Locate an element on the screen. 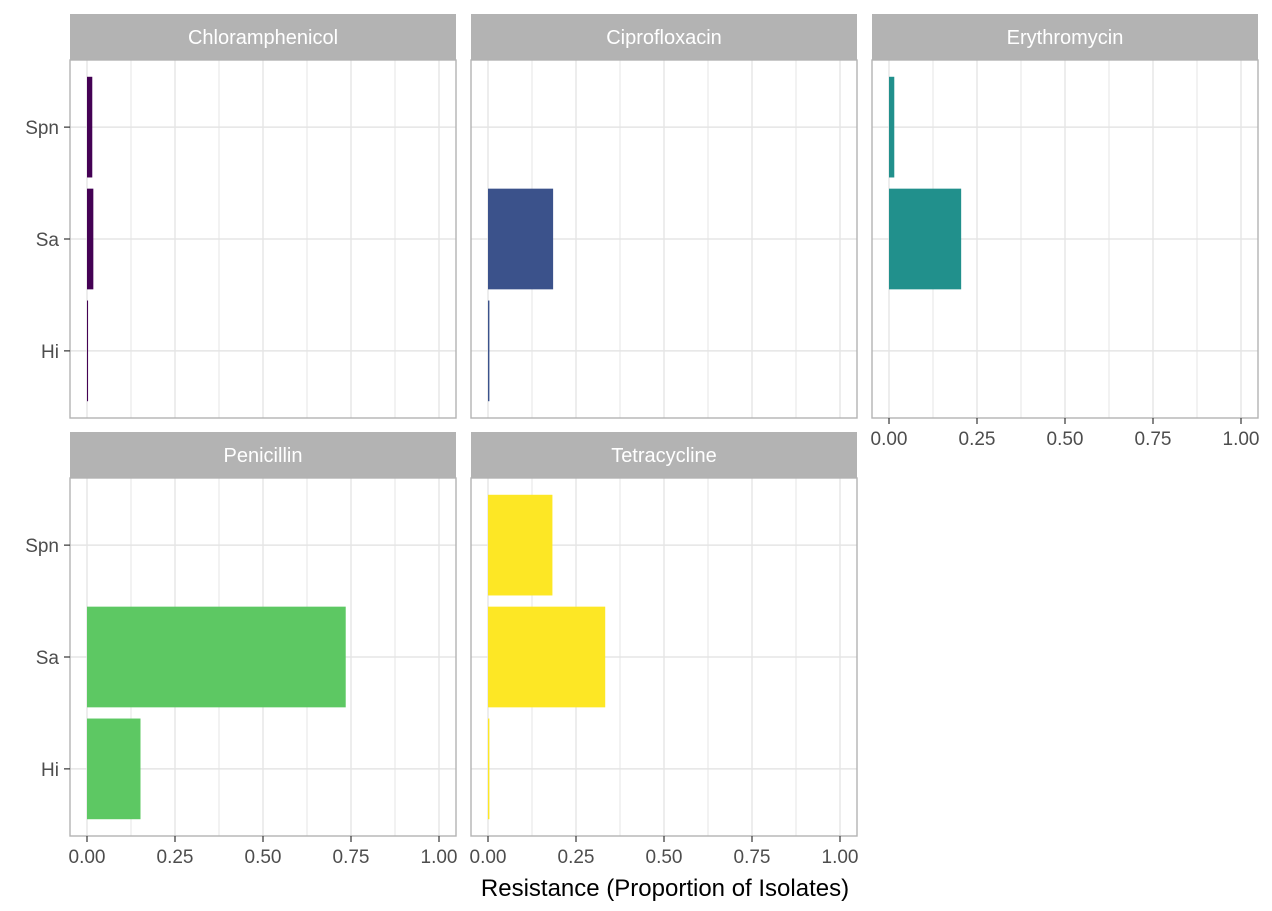  strip-label-penicillin: Penicillin is located at coordinates (263, 456).